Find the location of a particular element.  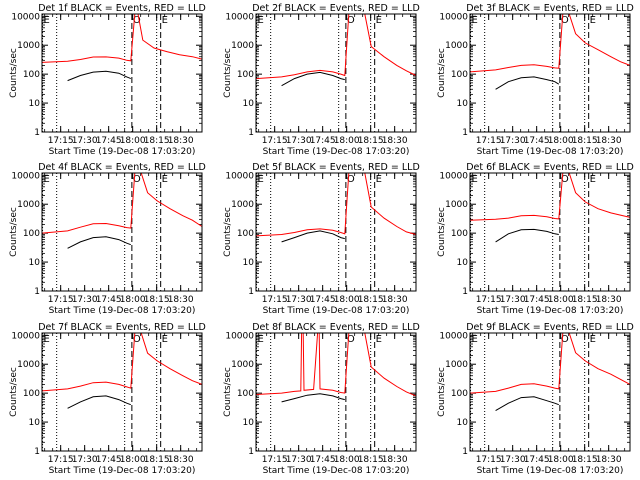

panel-title: Det 5f BLACK = Events, RED = LLD is located at coordinates (336, 167).